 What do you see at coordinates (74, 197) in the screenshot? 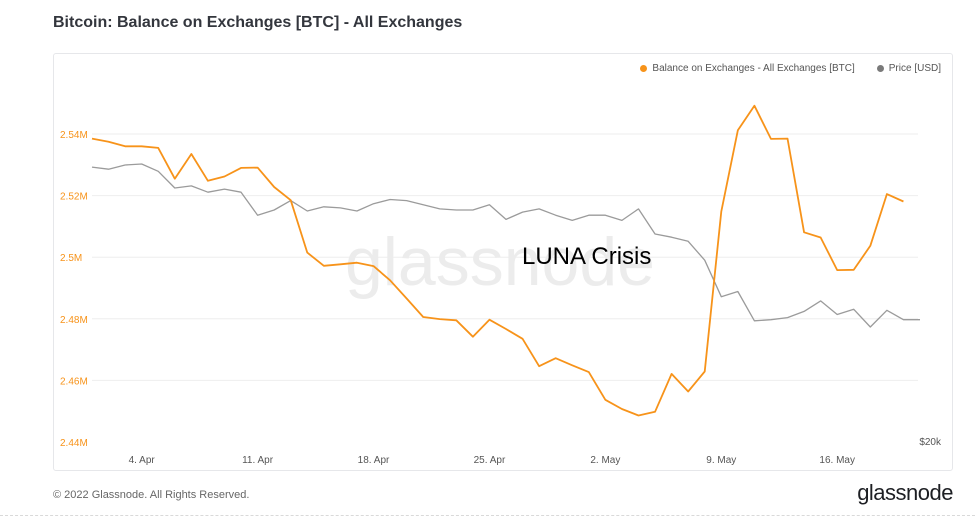
I see `y-tick-label: 2.52M` at bounding box center [74, 197].